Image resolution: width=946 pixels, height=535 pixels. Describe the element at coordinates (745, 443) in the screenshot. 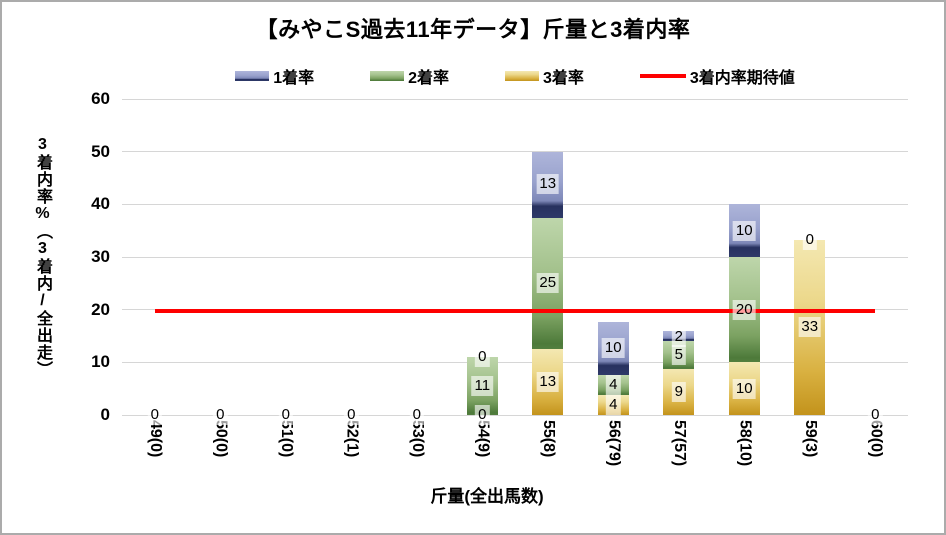

I see `x-tick-label-58(10): 58(10)` at that location.